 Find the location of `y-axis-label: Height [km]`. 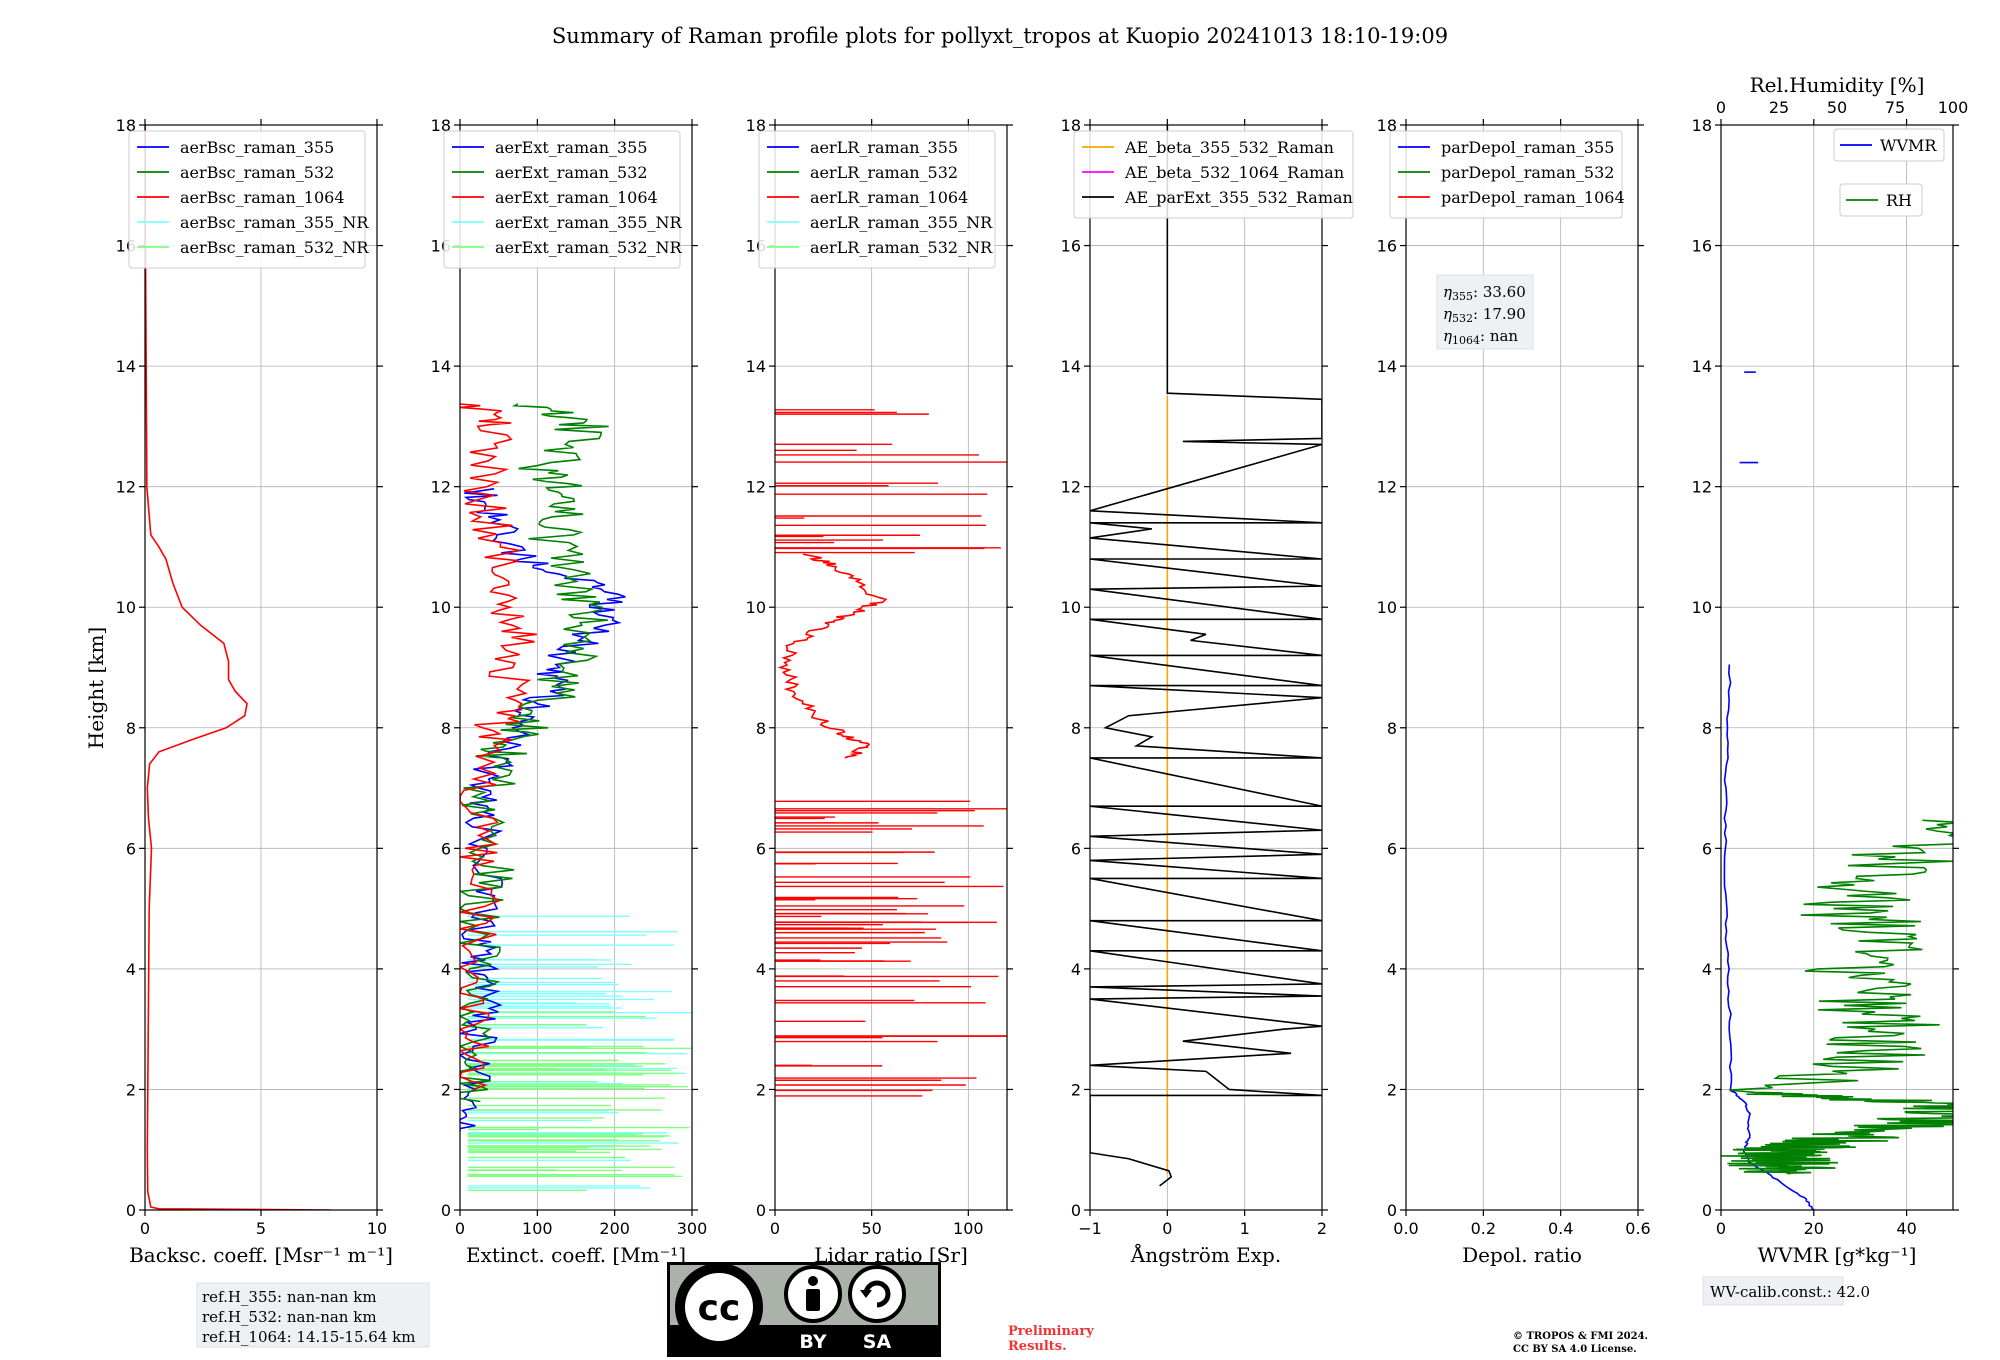

y-axis-label: Height [km] is located at coordinates (96, 688).